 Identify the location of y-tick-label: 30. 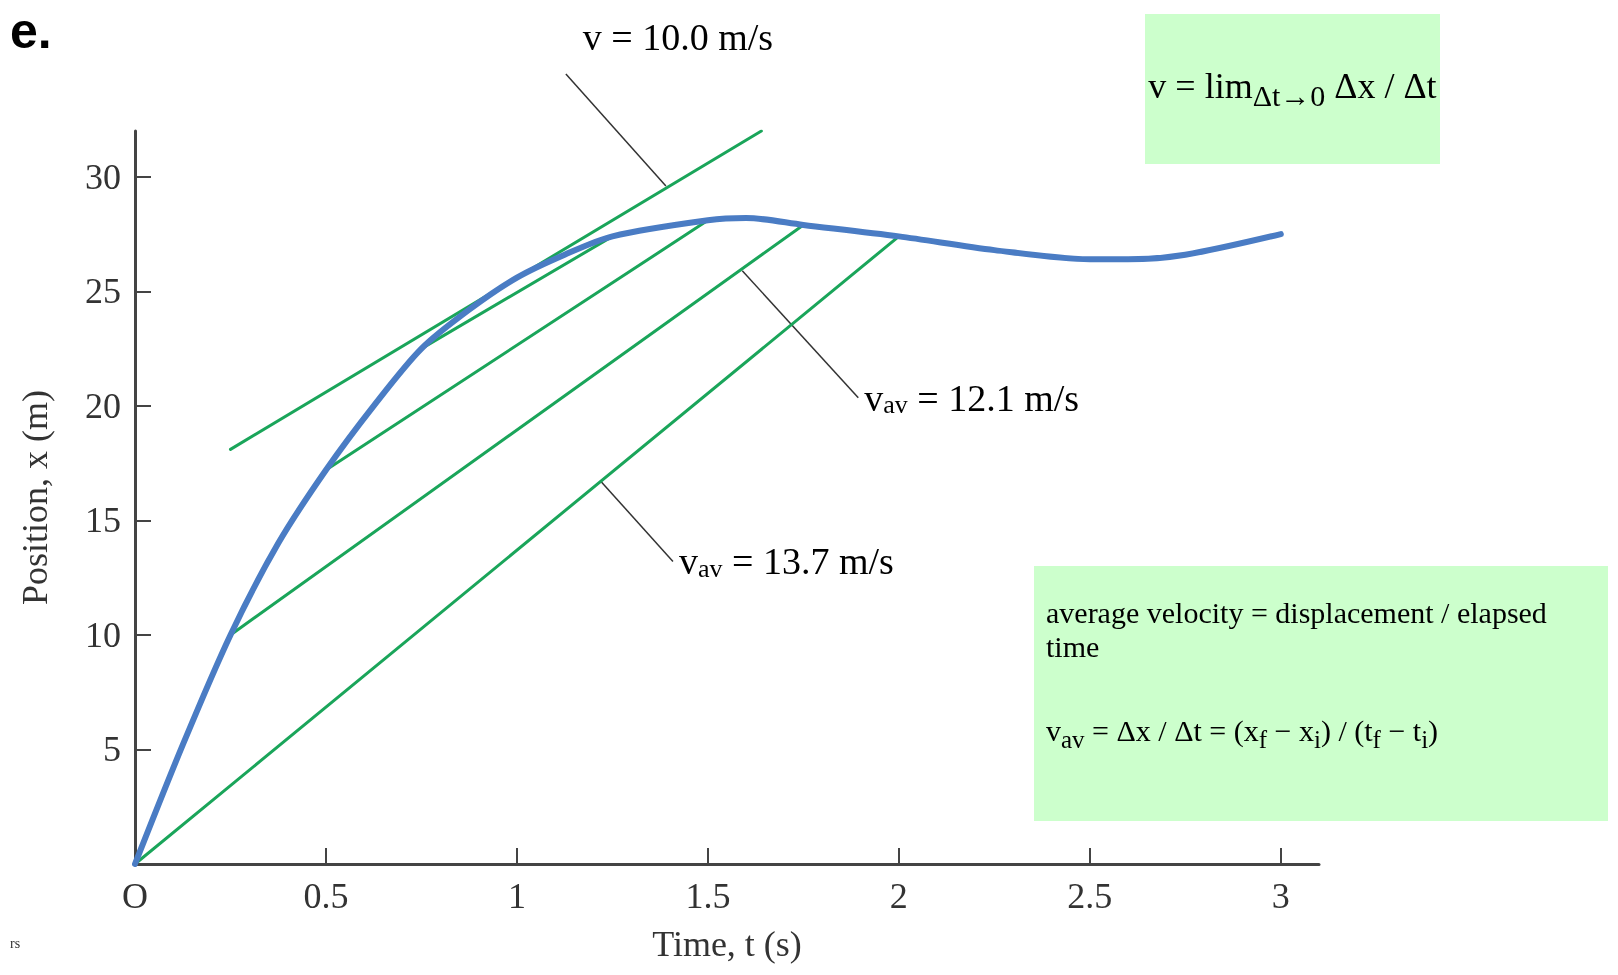
(103, 176).